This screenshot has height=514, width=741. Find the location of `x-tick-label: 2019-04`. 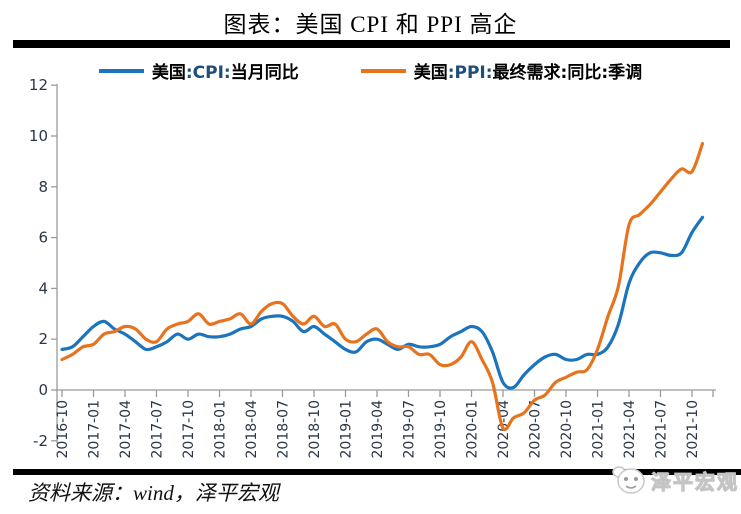

x-tick-label: 2019-04 is located at coordinates (378, 429).